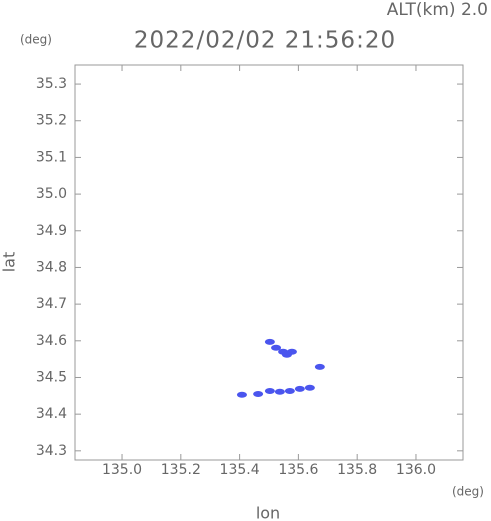  What do you see at coordinates (298, 470) in the screenshot?
I see `x-tick-label: 135.6` at bounding box center [298, 470].